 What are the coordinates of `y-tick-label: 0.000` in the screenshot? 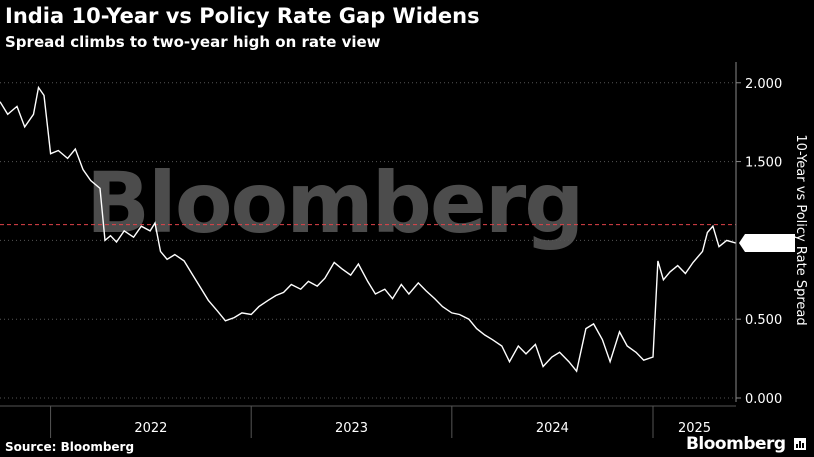 It's located at (763, 399).